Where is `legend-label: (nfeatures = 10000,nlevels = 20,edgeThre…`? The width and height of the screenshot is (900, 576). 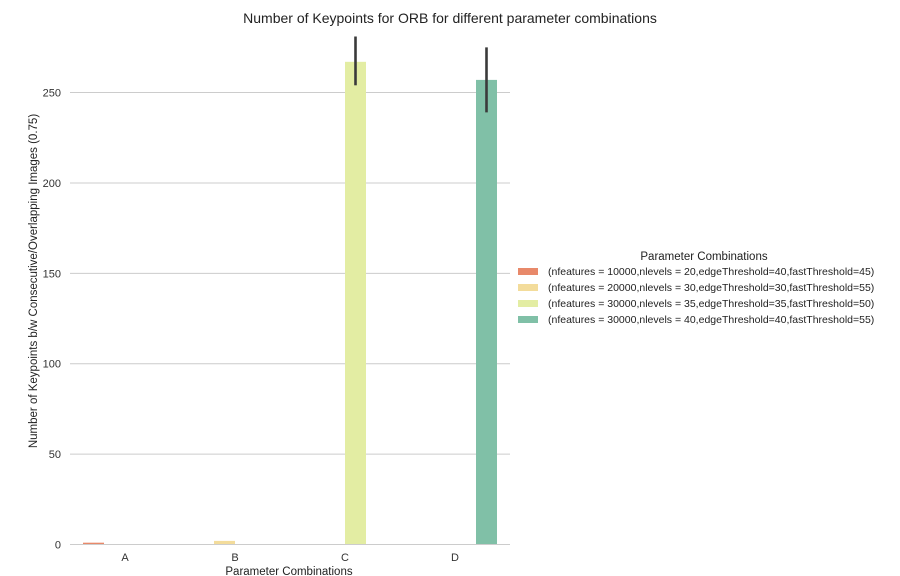
legend-label: (nfeatures = 10000,nlevels = 20,edgeThre… is located at coordinates (711, 272).